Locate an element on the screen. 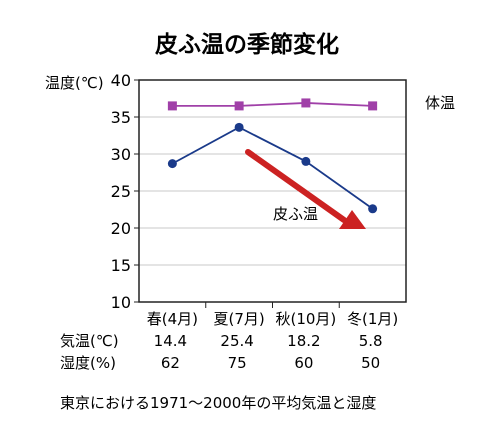 Image resolution: width=494 pixels, height=436 pixels. table-cell: 18.2 is located at coordinates (303, 341).